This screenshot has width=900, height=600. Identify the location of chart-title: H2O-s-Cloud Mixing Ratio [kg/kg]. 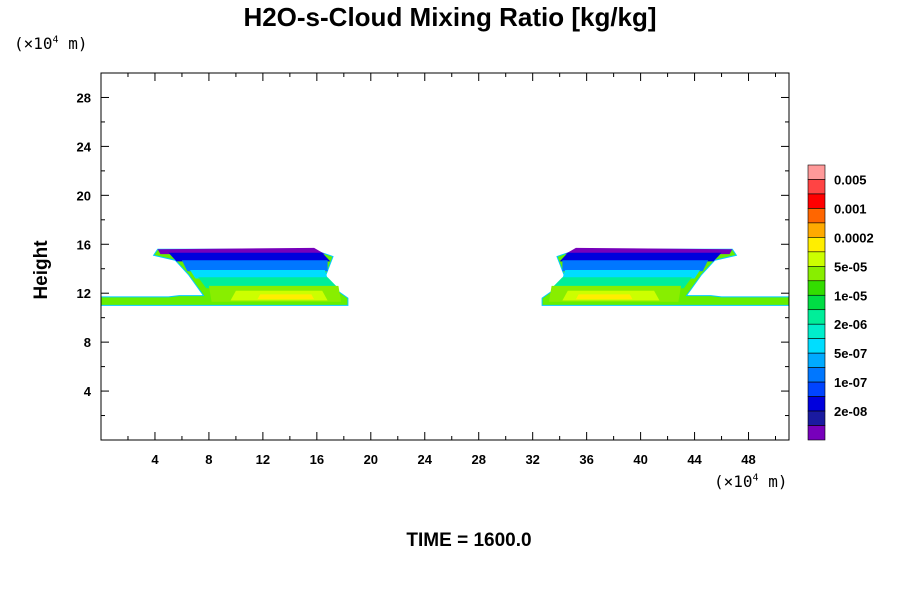
(450, 17).